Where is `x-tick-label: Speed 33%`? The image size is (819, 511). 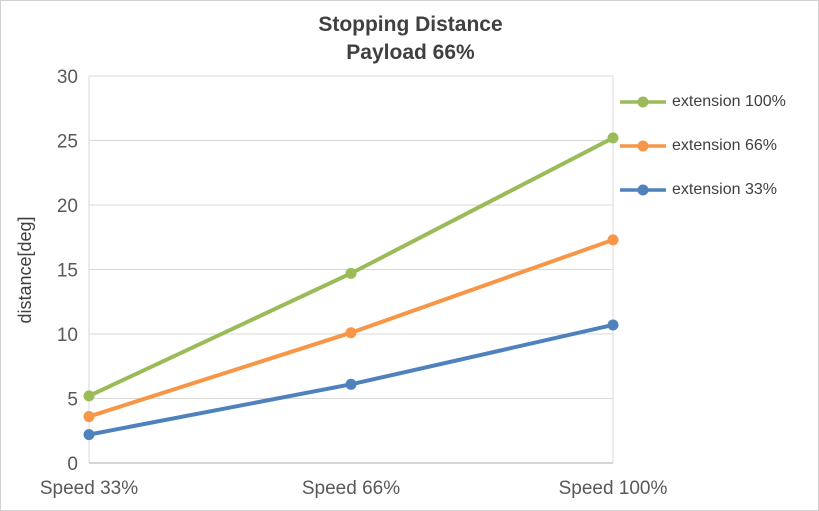
x-tick-label: Speed 33% is located at coordinates (89, 488).